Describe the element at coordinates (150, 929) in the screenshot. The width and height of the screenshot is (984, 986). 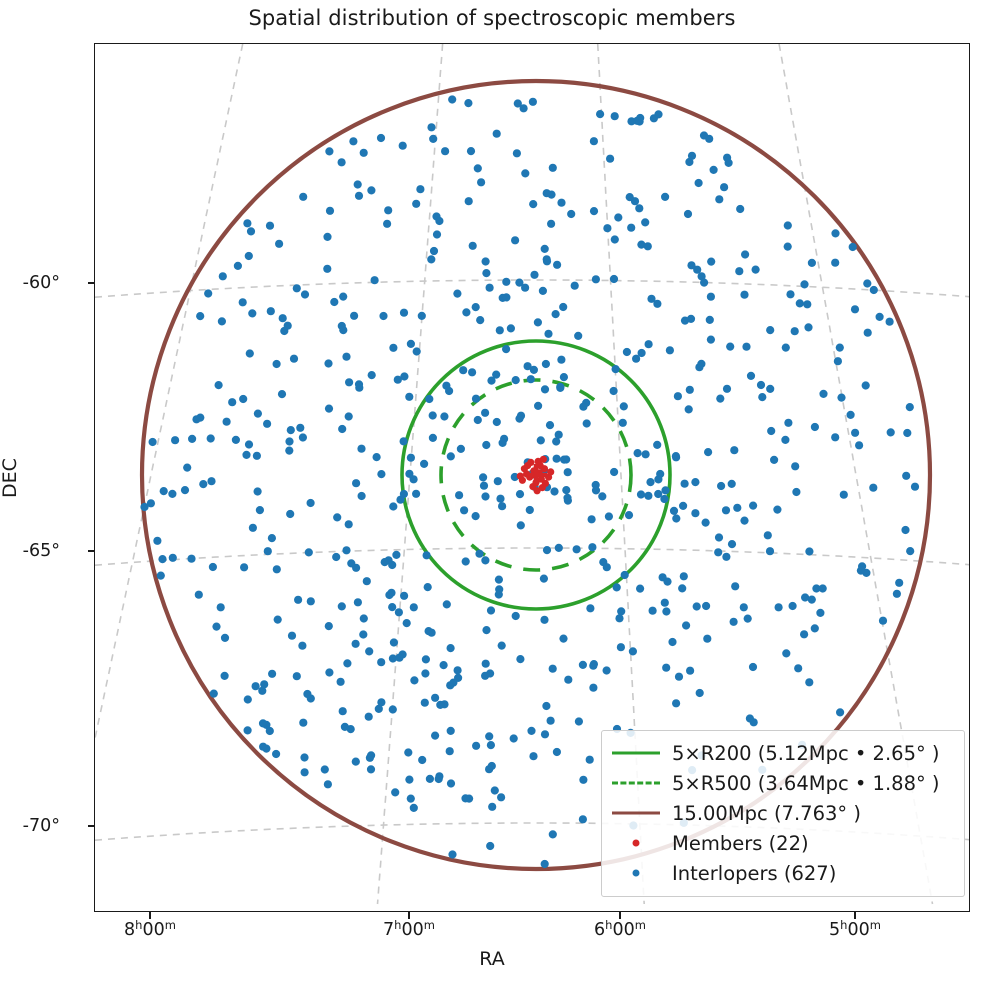
I see `x-tick-label-0: 8h00m` at that location.